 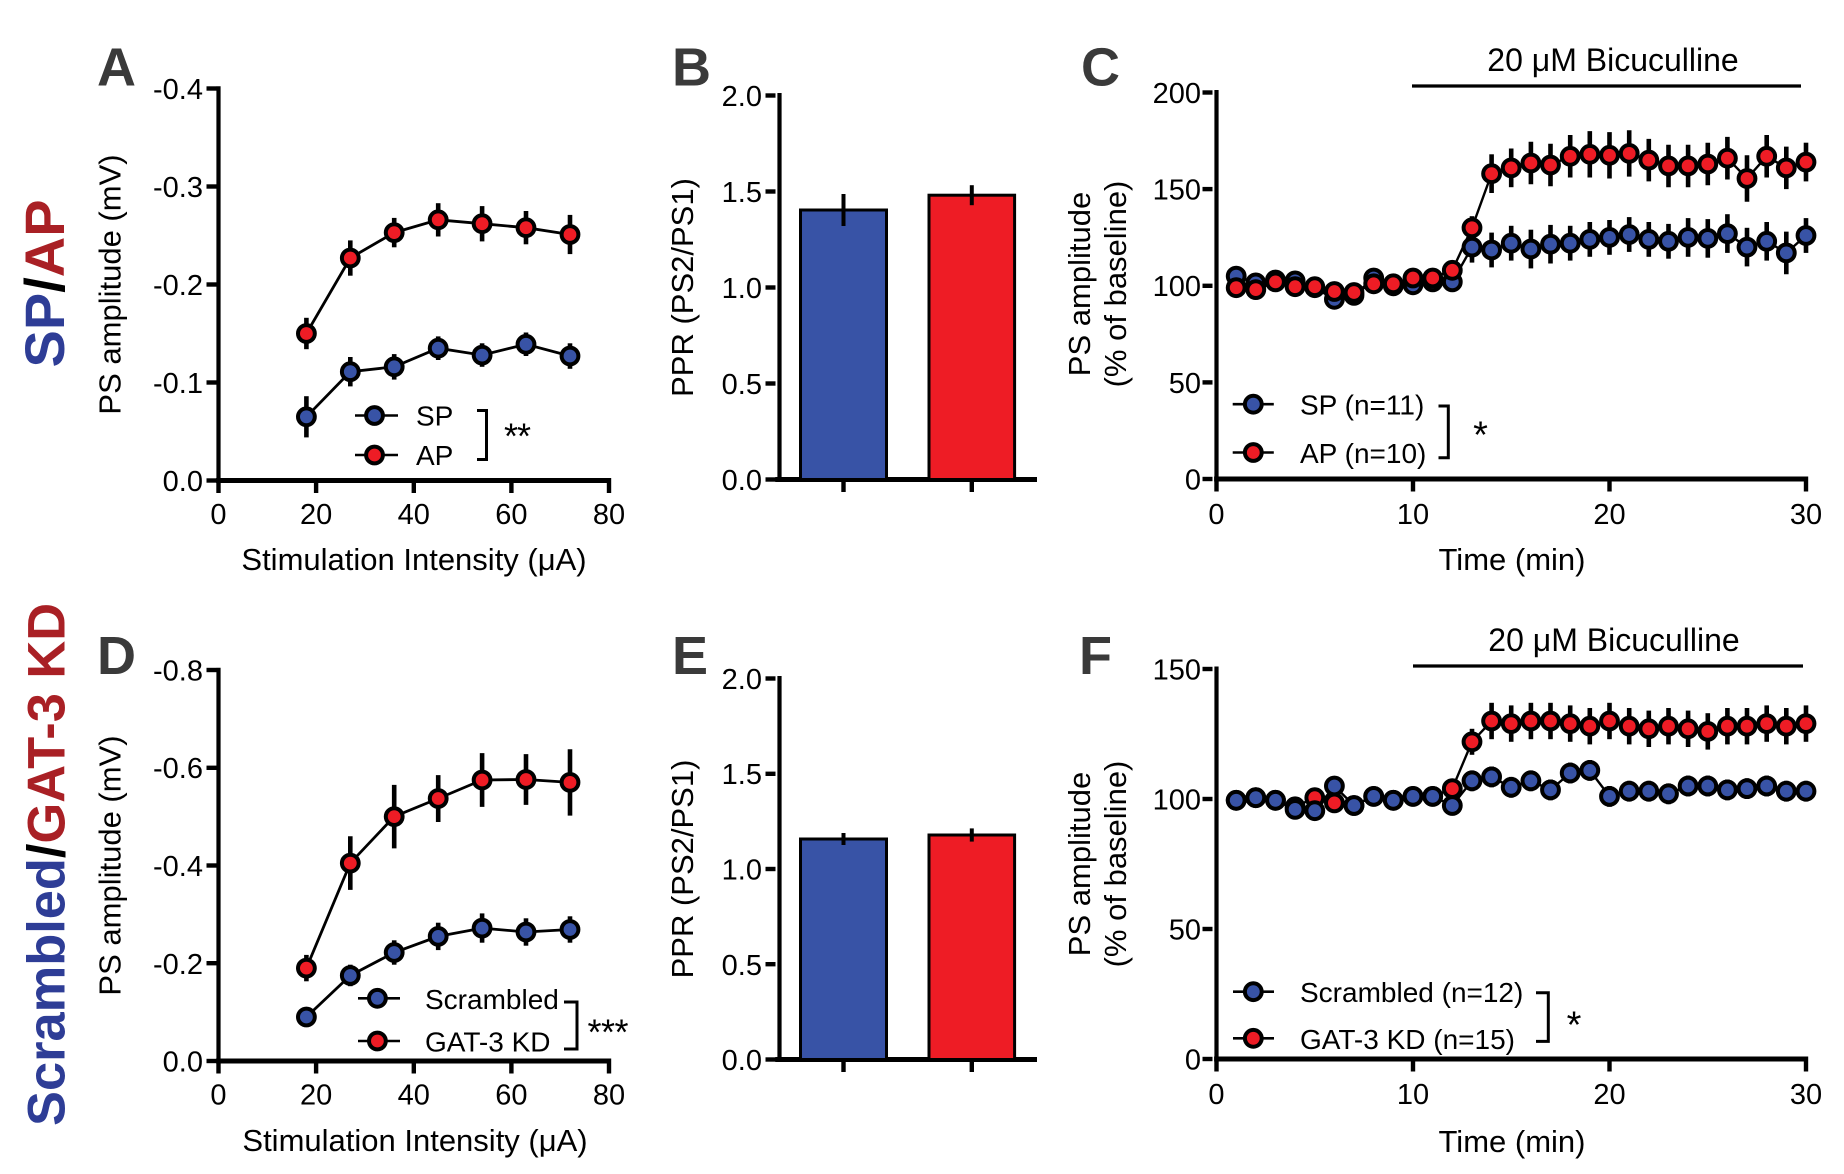 I want to click on svg-text: D, so click(x=116, y=656).